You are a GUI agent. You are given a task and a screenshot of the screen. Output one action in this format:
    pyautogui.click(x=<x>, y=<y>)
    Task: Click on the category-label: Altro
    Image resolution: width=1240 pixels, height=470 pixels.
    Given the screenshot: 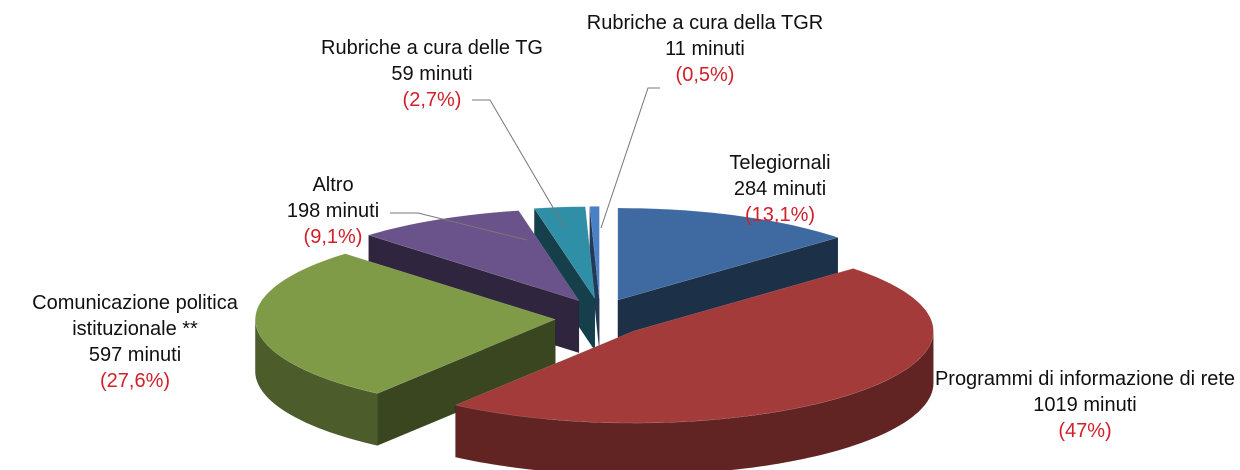 What is the action you would take?
    pyautogui.click(x=333, y=185)
    